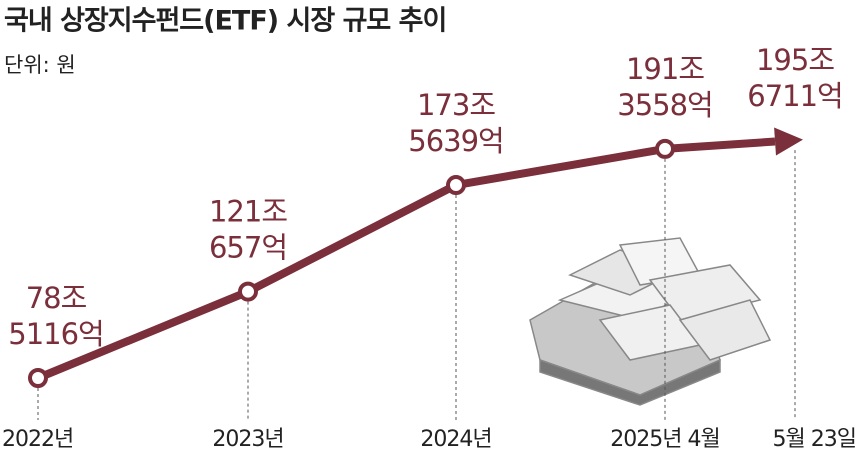 This screenshot has width=860, height=458. I want to click on value-label: 121조 657억, so click(248, 230).